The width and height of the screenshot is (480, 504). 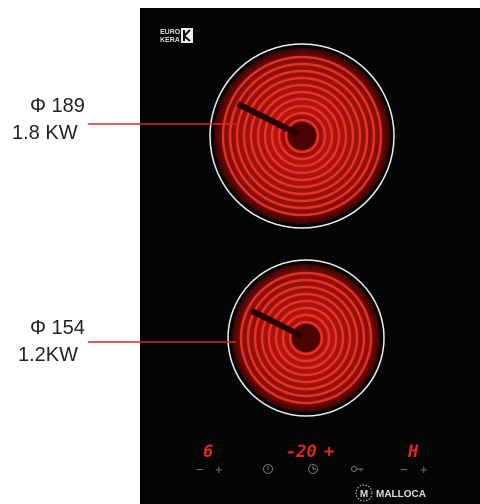 I want to click on brand-mark-ring, so click(x=364, y=493).